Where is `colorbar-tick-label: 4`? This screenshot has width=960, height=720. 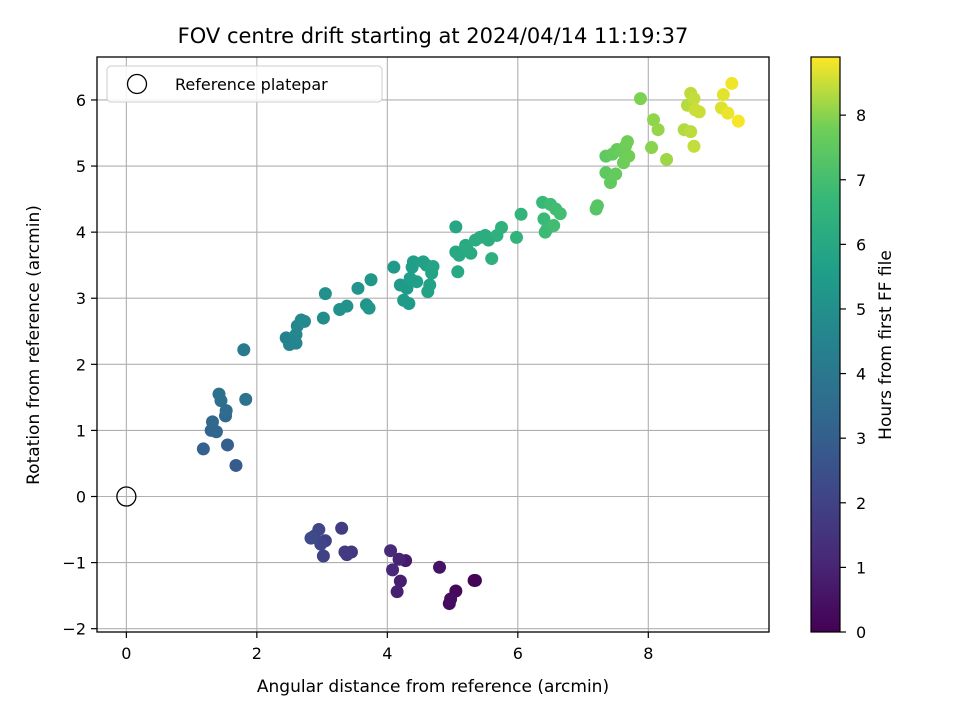 colorbar-tick-label: 4 is located at coordinates (861, 374).